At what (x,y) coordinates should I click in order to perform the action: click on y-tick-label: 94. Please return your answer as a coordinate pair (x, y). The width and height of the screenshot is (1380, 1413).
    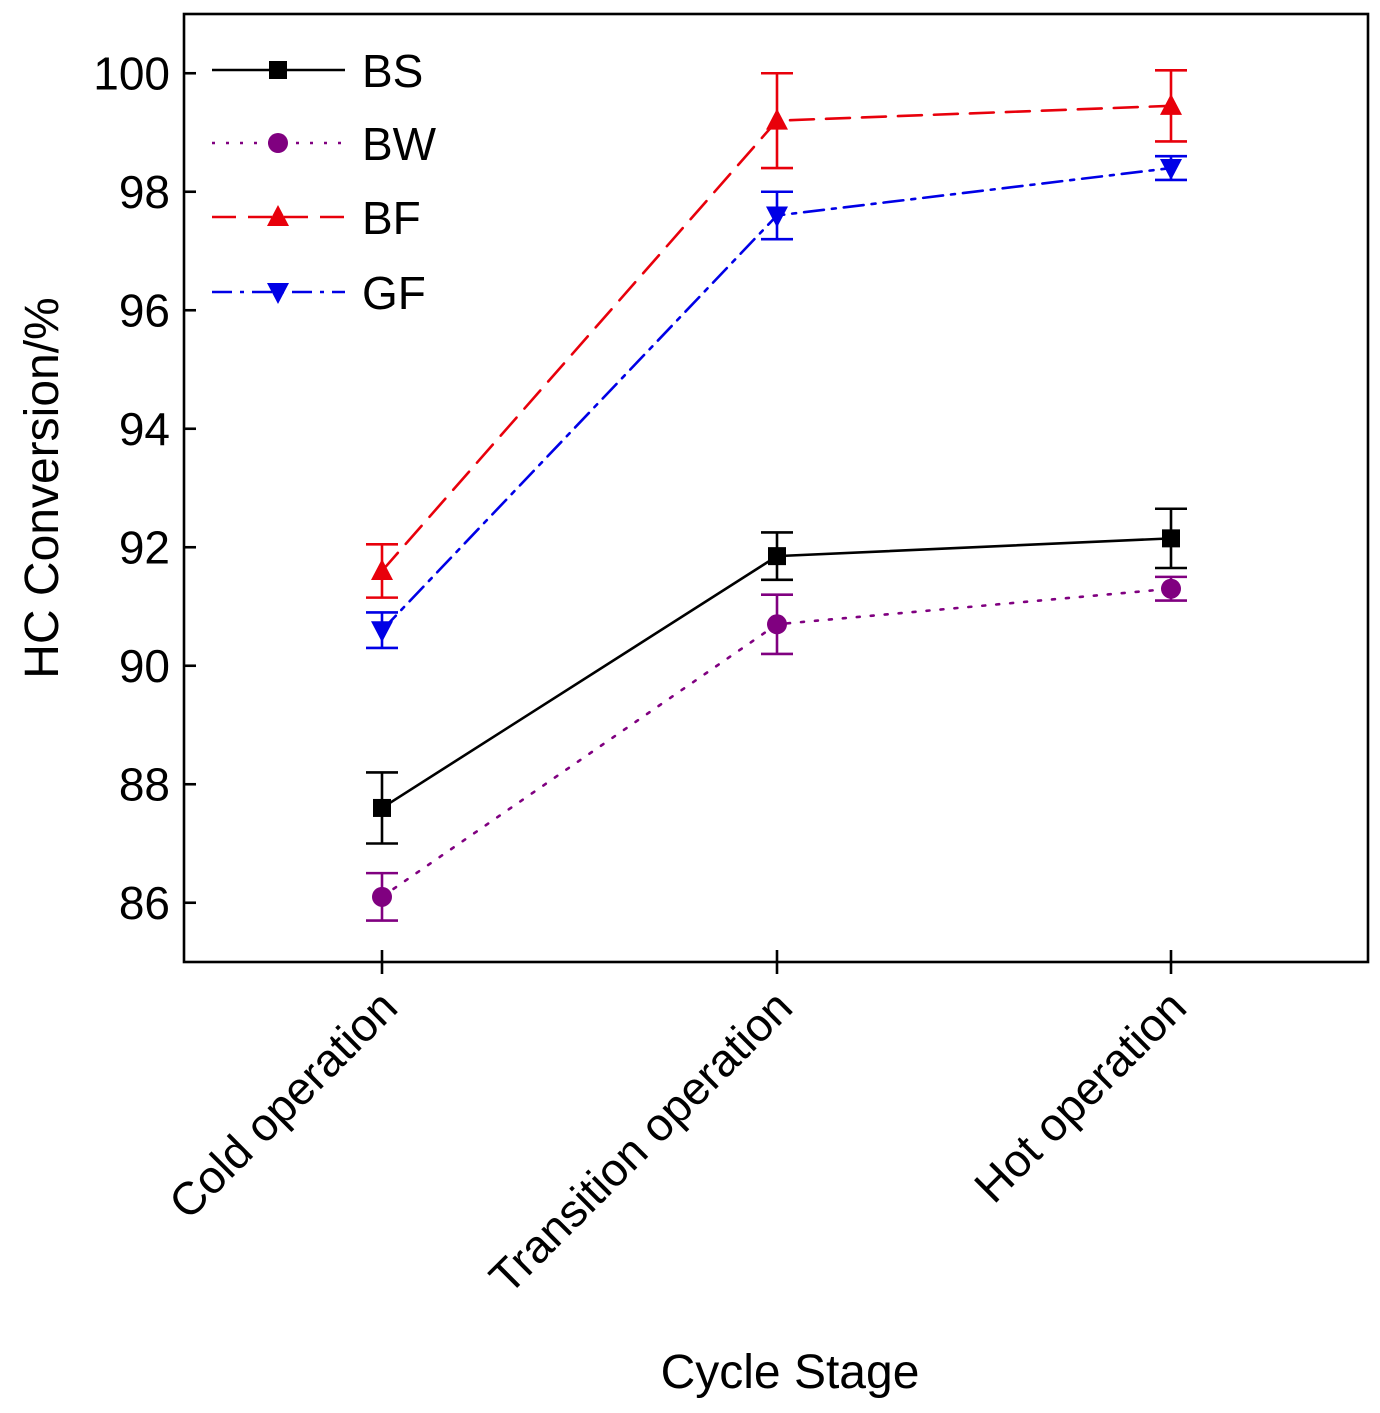
    Looking at the image, I should click on (144, 429).